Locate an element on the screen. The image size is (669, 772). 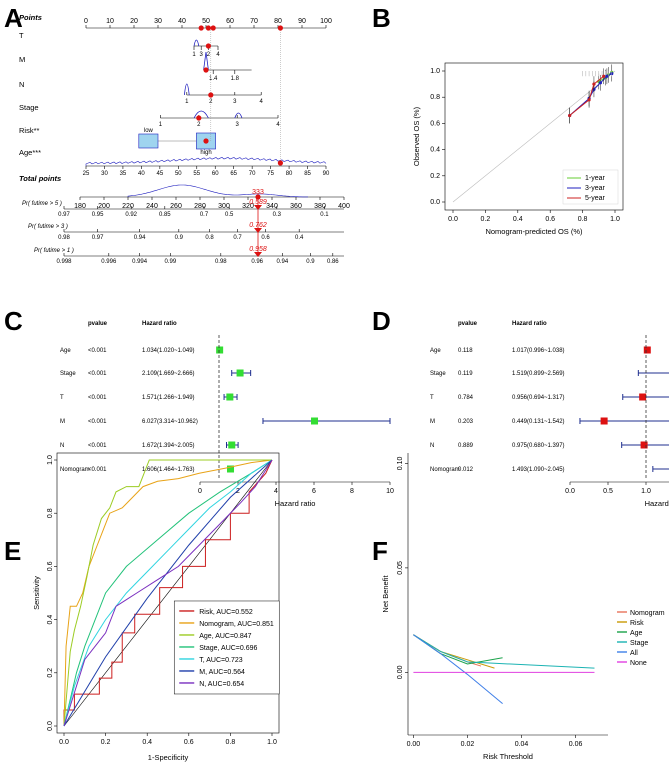
total-points-tick-label: 220 is located at coordinates (128, 206).